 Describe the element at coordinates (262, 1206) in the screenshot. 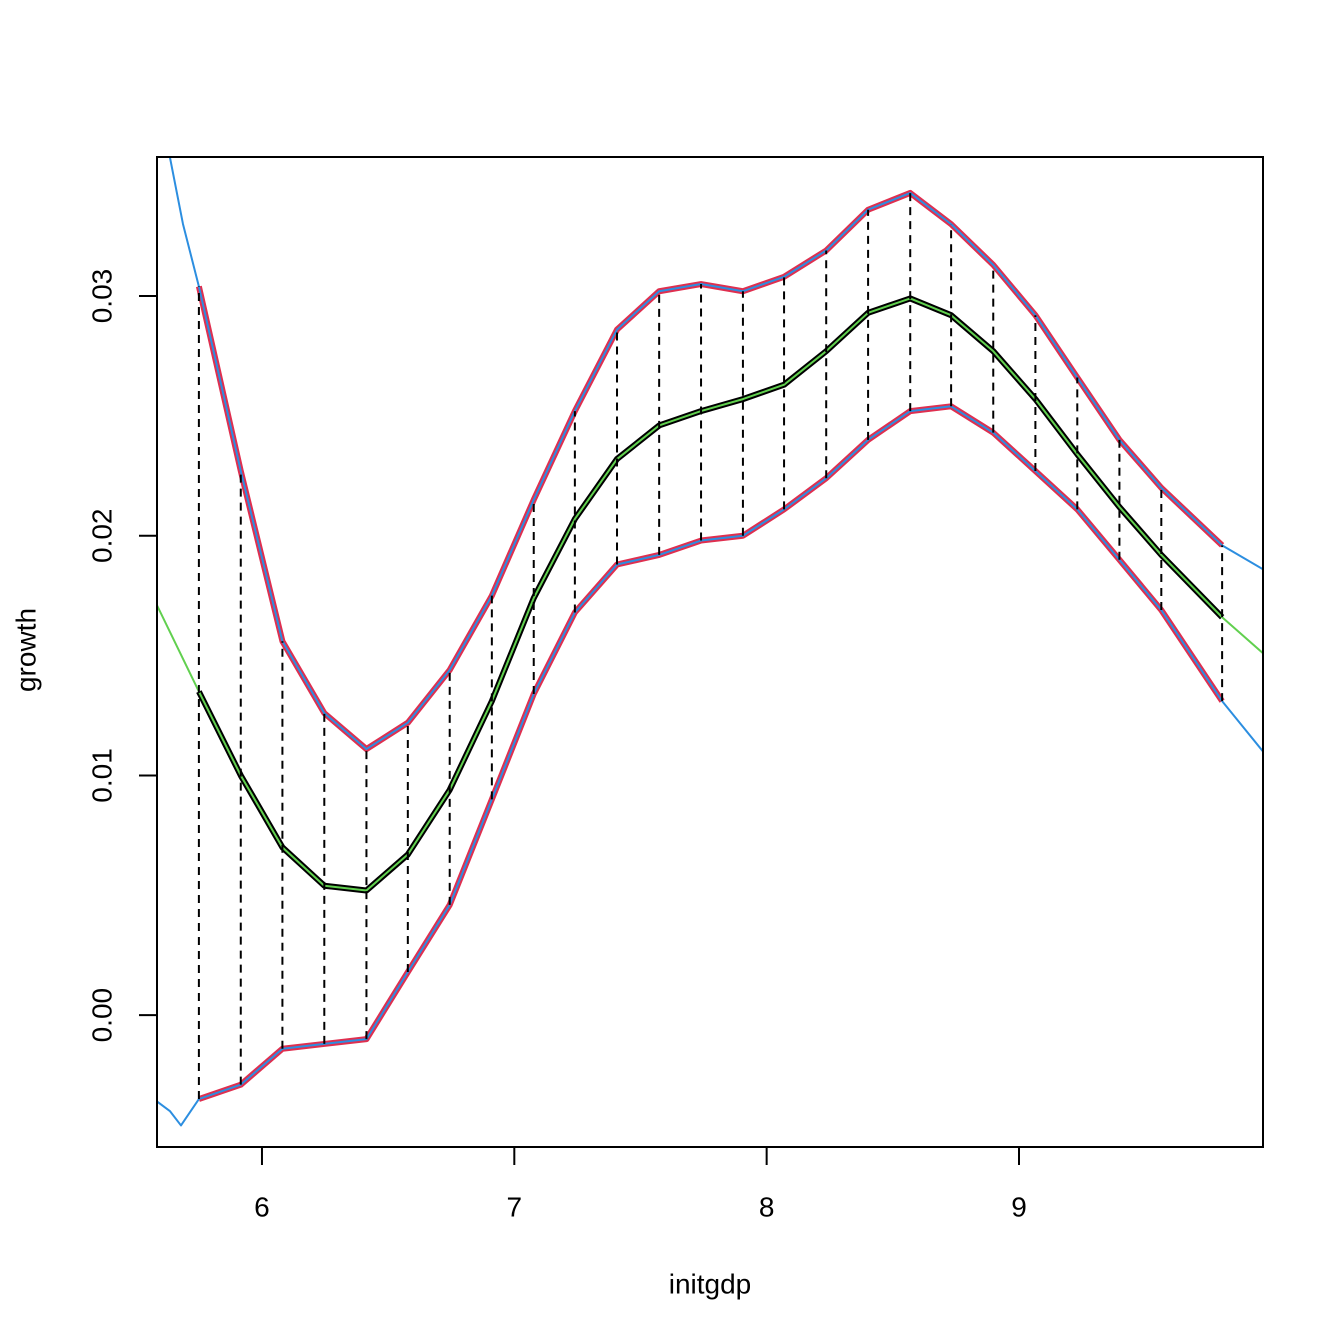

I see `x-tick-label: 6` at that location.